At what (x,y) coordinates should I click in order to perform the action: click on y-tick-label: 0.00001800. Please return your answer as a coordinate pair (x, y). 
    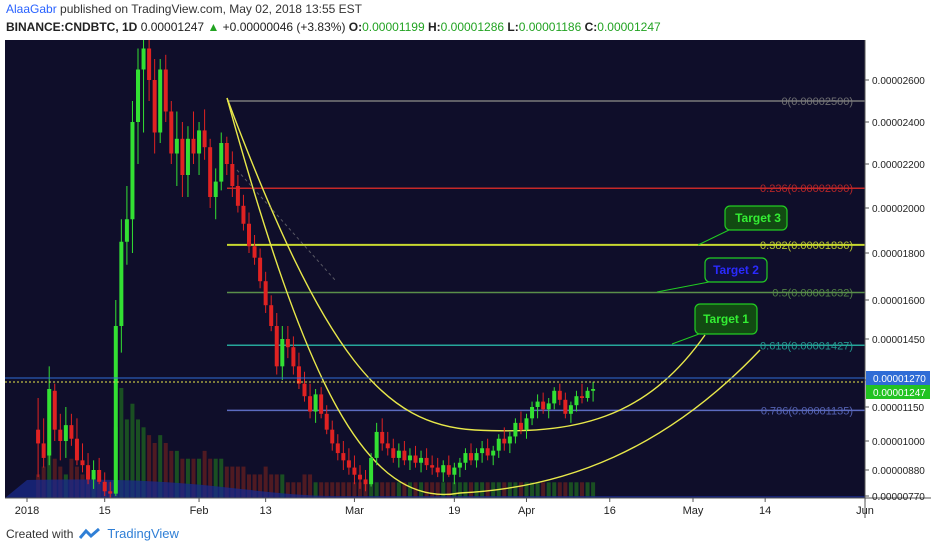
    Looking at the image, I should click on (898, 254).